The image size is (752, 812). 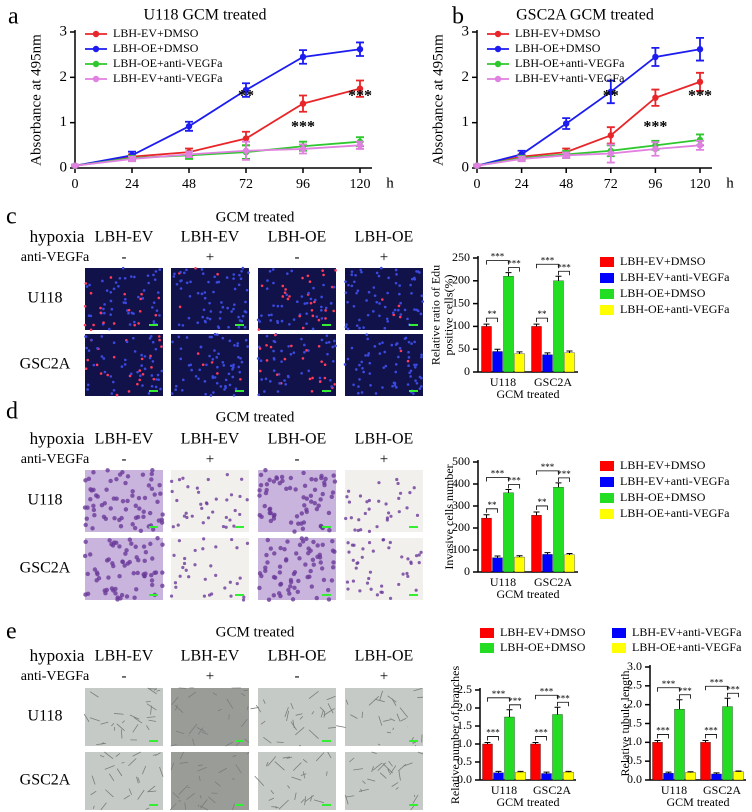 What do you see at coordinates (464, 348) in the screenshot?
I see `y-tick-label: 50` at bounding box center [464, 348].